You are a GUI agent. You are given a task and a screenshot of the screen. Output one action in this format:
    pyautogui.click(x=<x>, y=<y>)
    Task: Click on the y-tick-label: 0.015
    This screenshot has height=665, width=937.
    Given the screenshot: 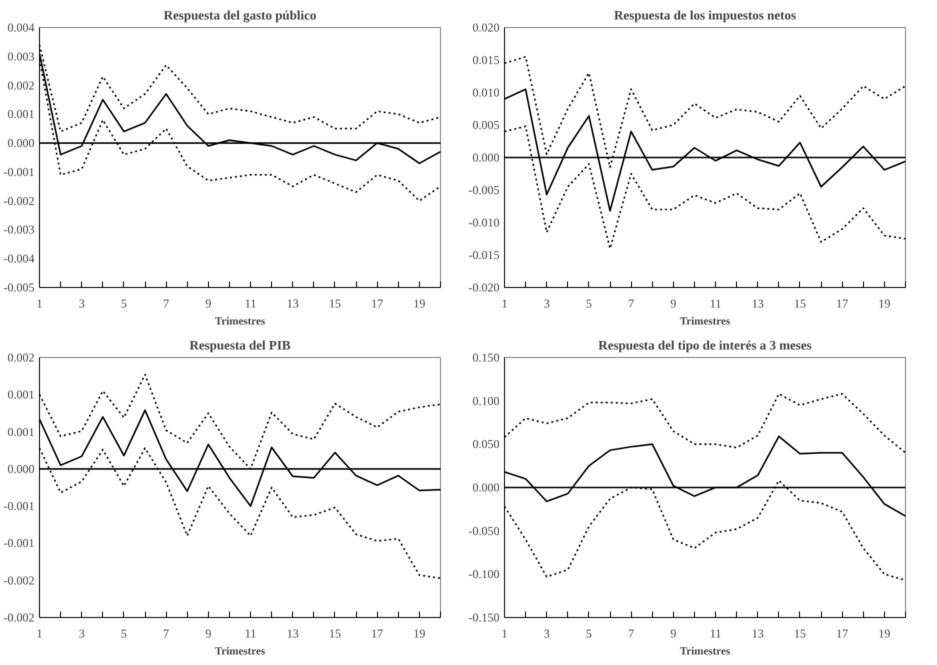 What is the action you would take?
    pyautogui.click(x=486, y=60)
    